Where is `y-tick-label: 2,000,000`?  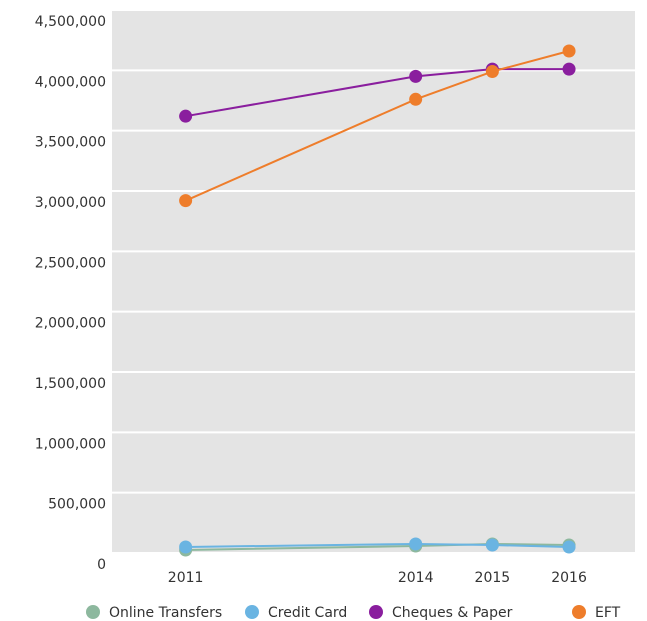
y-tick-label: 2,000,000 is located at coordinates (70, 324).